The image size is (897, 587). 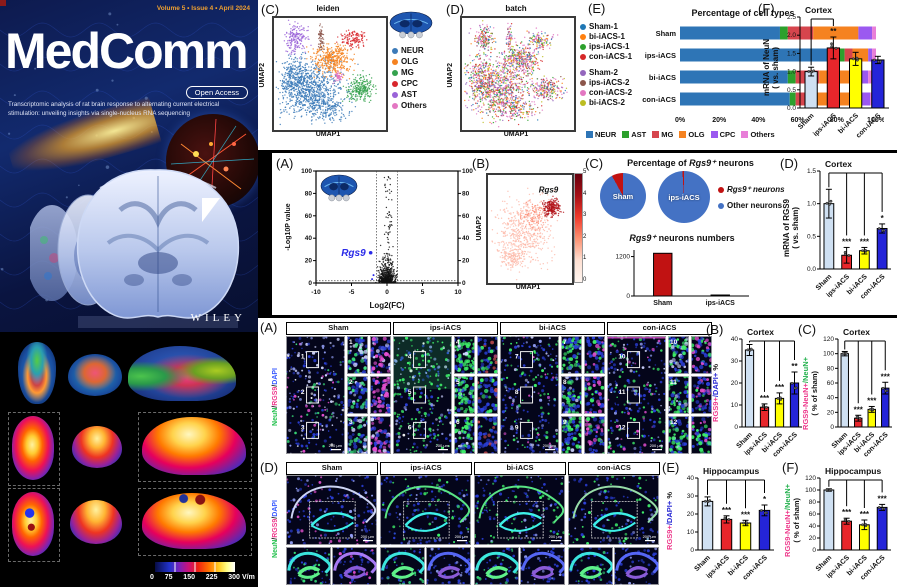 I want to click on legend-item-AST: AST, so click(x=634, y=134).